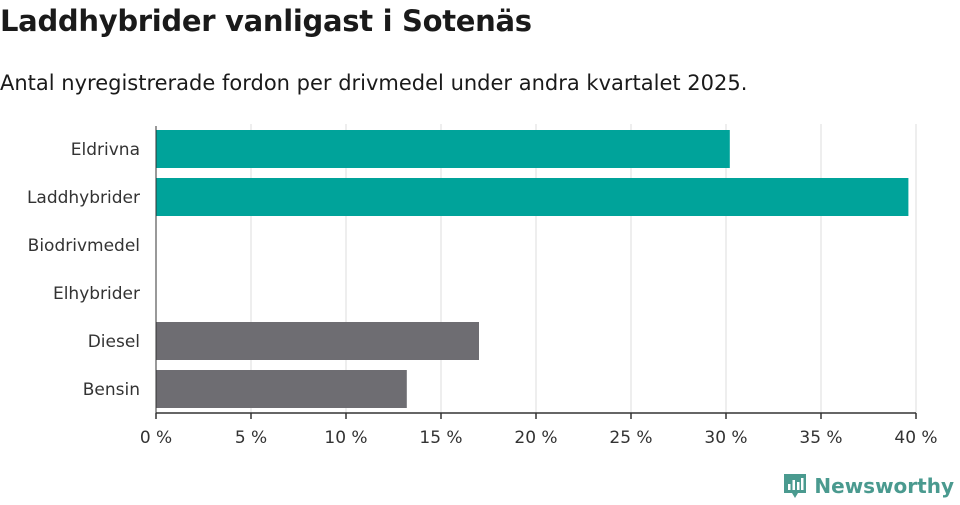 The image size is (960, 505). Describe the element at coordinates (630, 438) in the screenshot. I see `x-tick-label-5: 25 %` at that location.